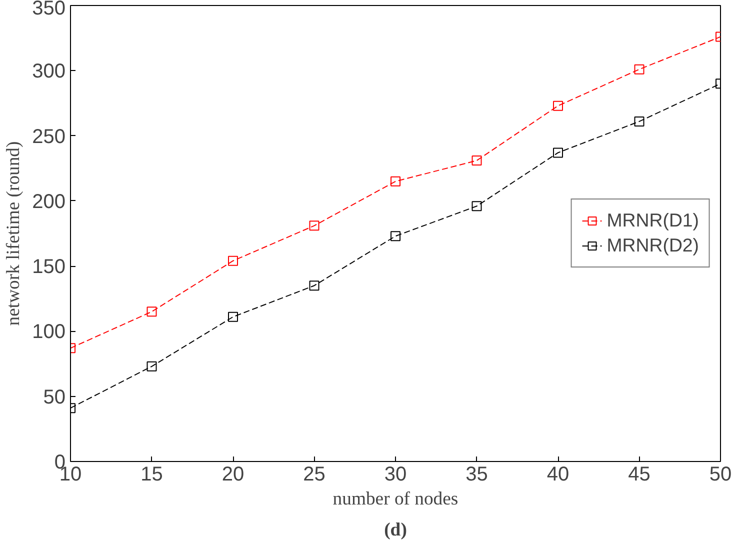 The height and width of the screenshot is (545, 740). Describe the element at coordinates (54, 397) in the screenshot. I see `y-tick-label: 50` at that location.